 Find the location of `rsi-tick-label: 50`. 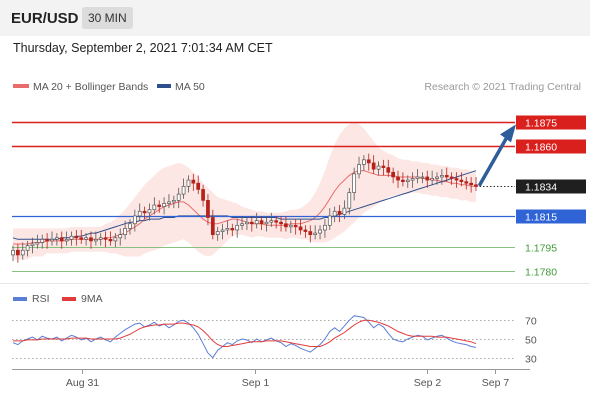

rsi-tick-label: 50 is located at coordinates (531, 341).